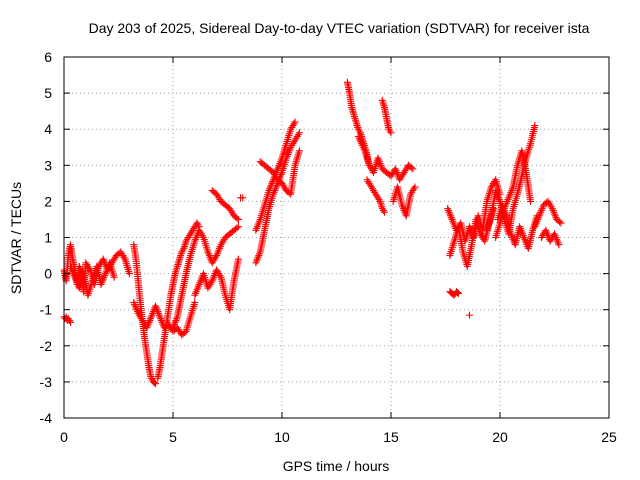 Image resolution: width=640 pixels, height=480 pixels. What do you see at coordinates (609, 437) in the screenshot?
I see `x-tick-label: 25` at bounding box center [609, 437].